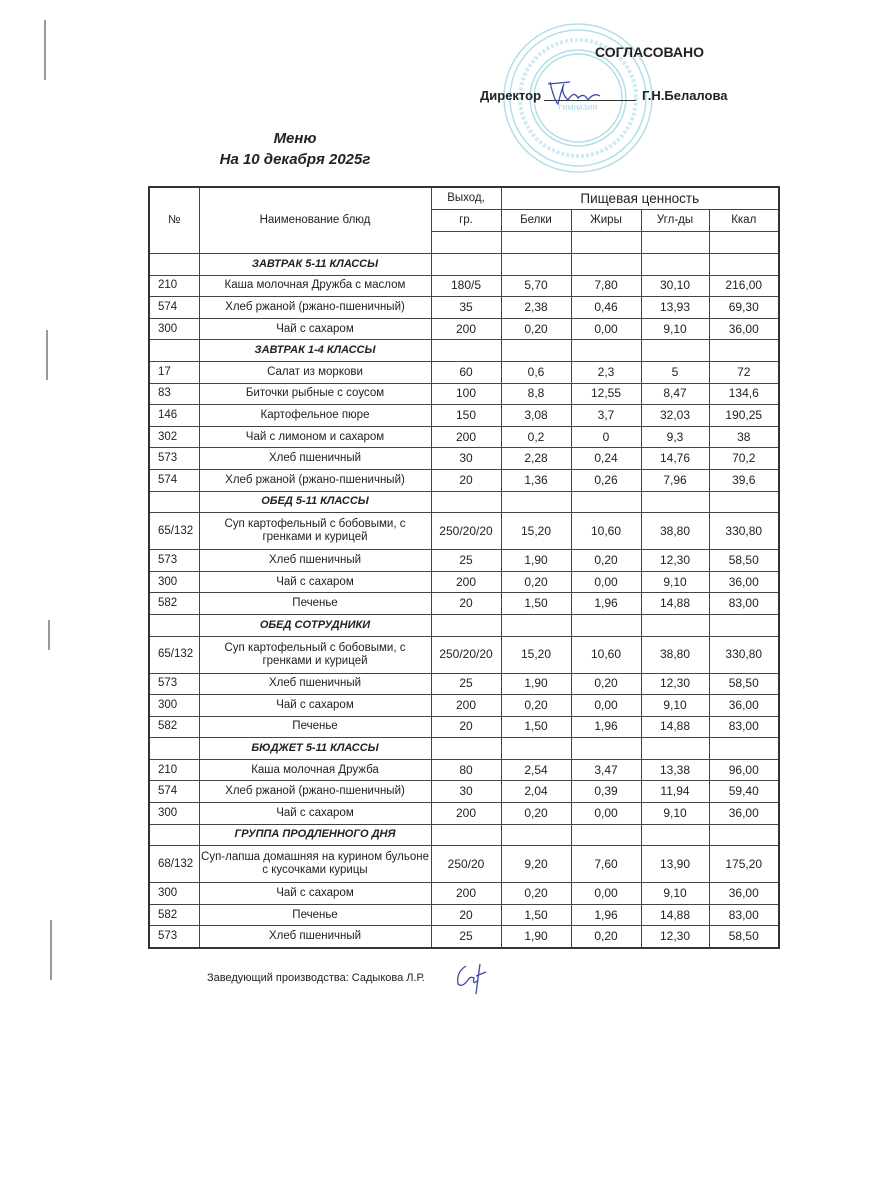 This screenshot has height=1200, width=872. What do you see at coordinates (466, 915) in the screenshot?
I see `cell-yield: 20` at bounding box center [466, 915].